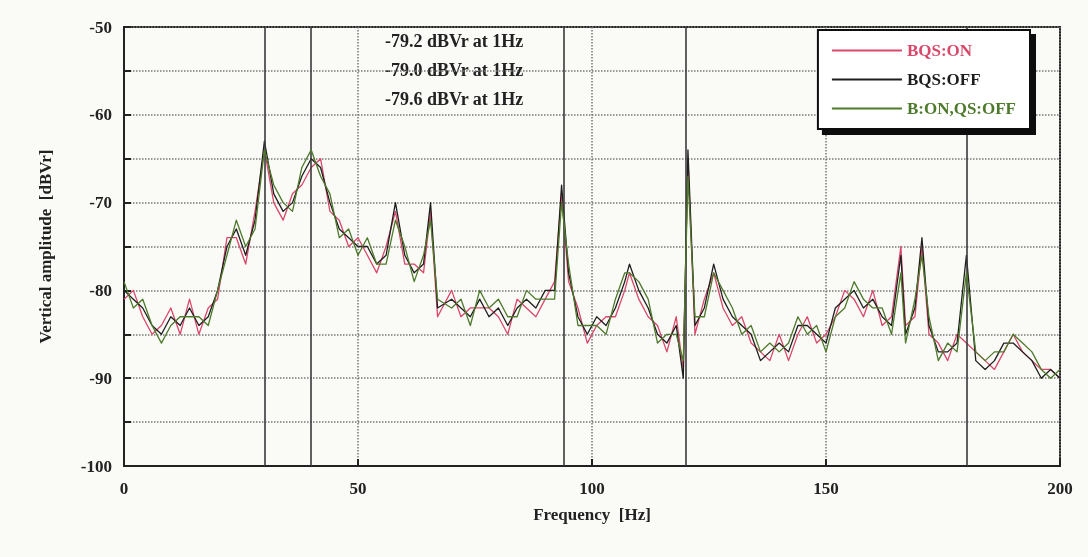  What do you see at coordinates (100, 27) in the screenshot?
I see `y-tick-label: -50` at bounding box center [100, 27].